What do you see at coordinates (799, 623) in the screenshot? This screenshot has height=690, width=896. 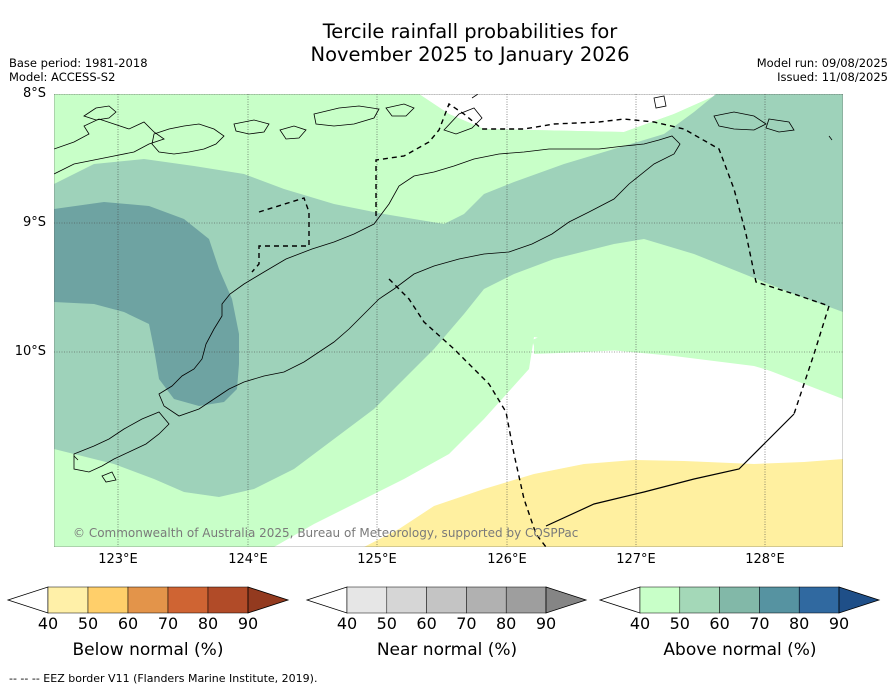 I see `colorbar-above-tick: 80` at bounding box center [799, 623].